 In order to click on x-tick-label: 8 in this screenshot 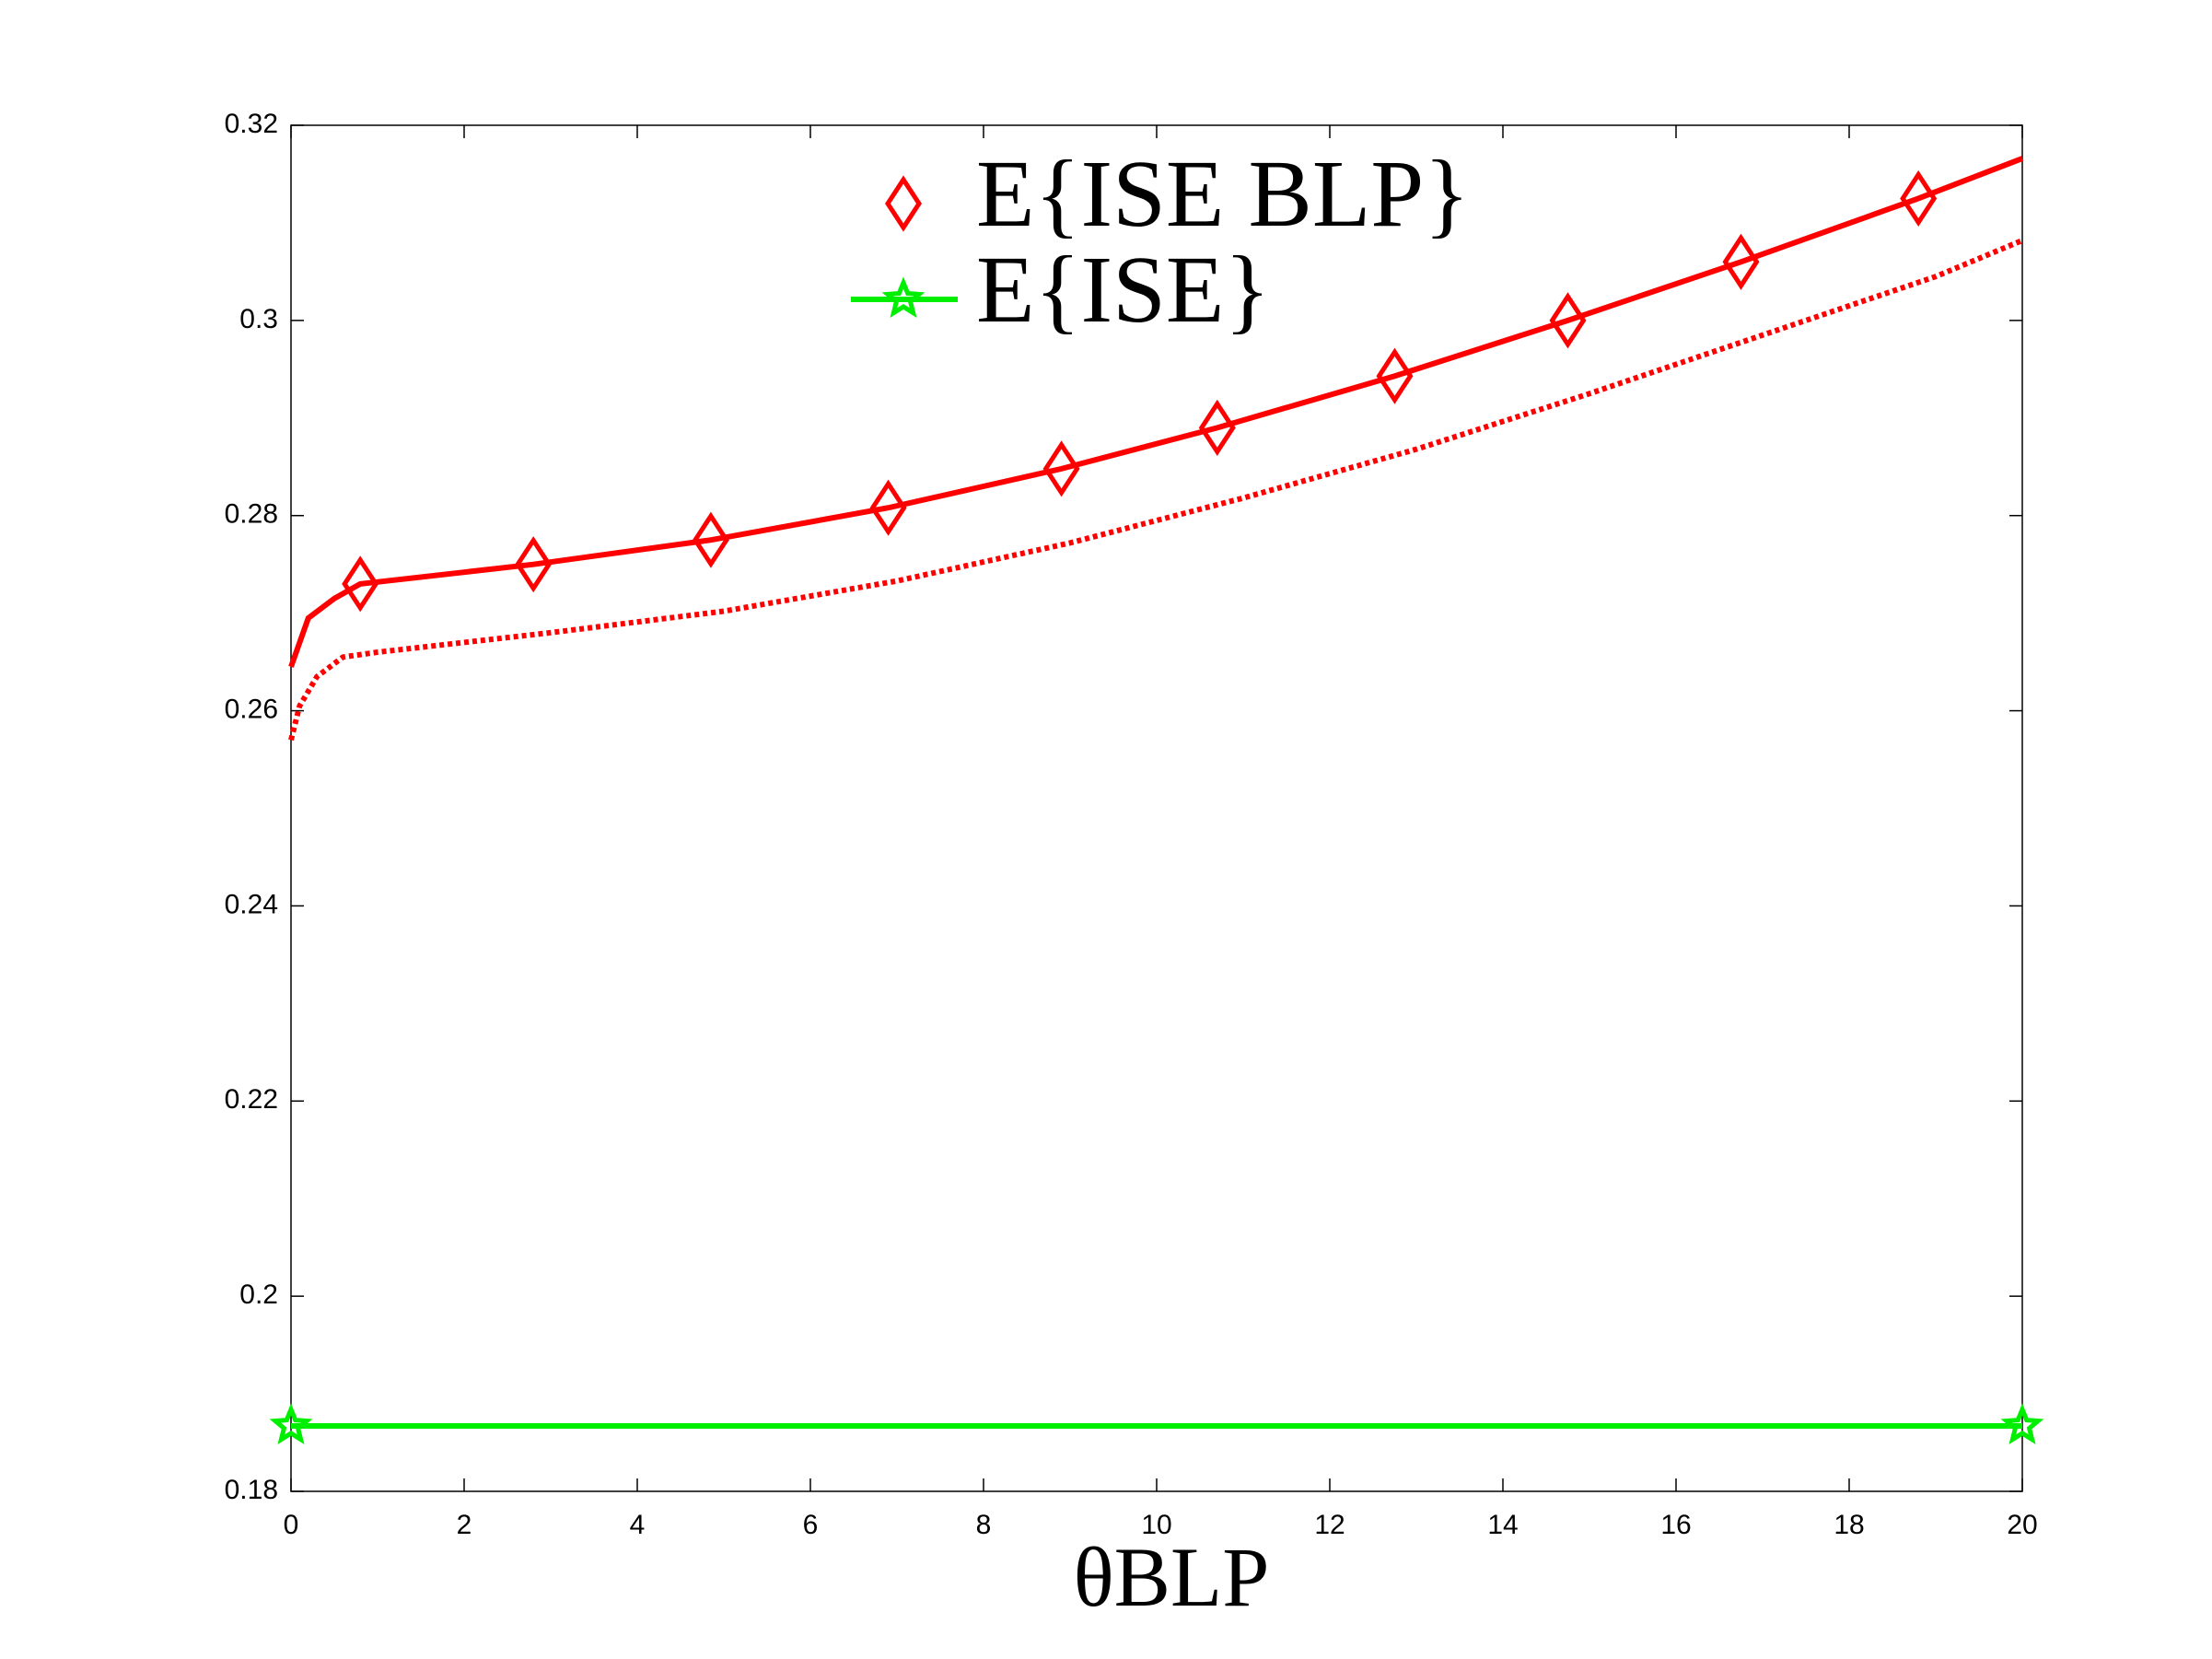, I will do `click(984, 1525)`.